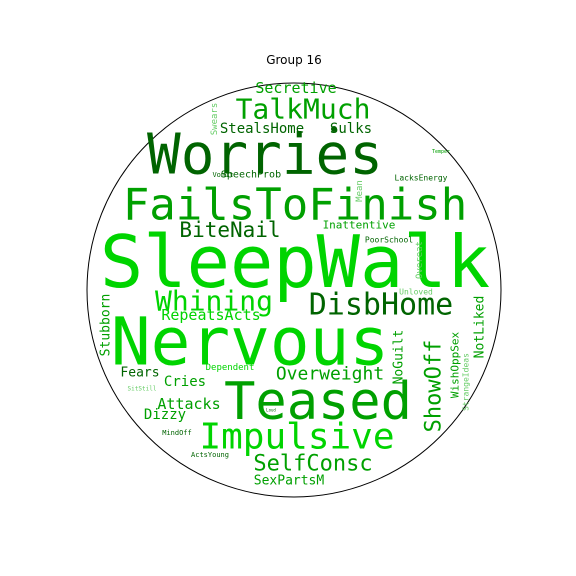 The height and width of the screenshot is (576, 576). What do you see at coordinates (230, 368) in the screenshot?
I see `word-dependent: Dependent` at bounding box center [230, 368].